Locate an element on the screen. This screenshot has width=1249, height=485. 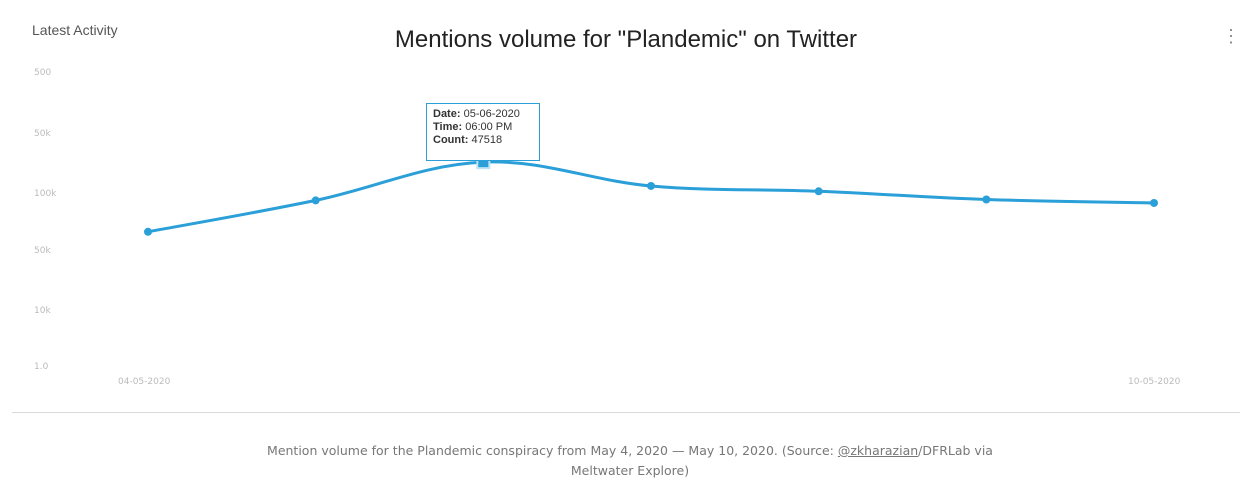
tooltip-time-label: Time: is located at coordinates (448, 127).